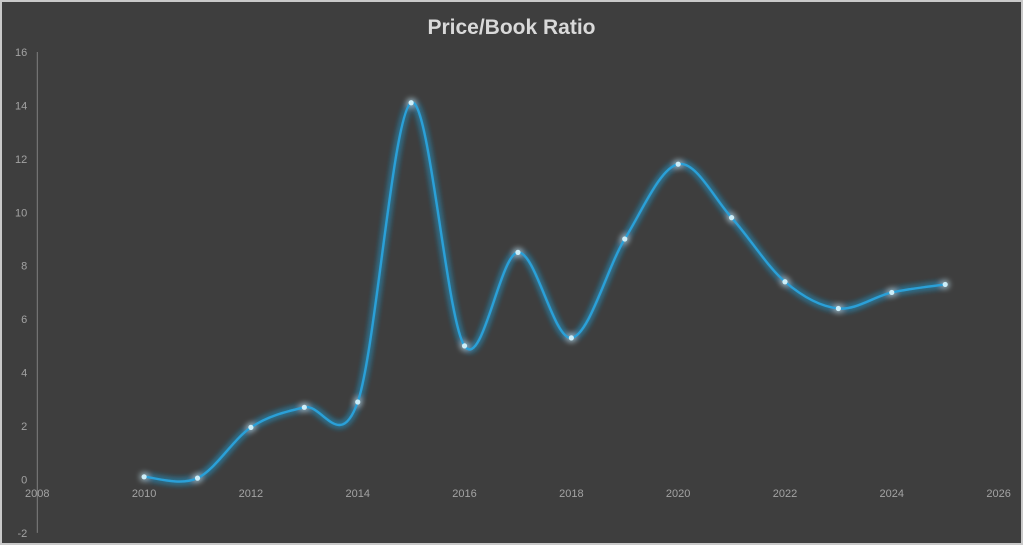 This screenshot has width=1023, height=545. I want to click on y-tick-label: 0, so click(24, 480).